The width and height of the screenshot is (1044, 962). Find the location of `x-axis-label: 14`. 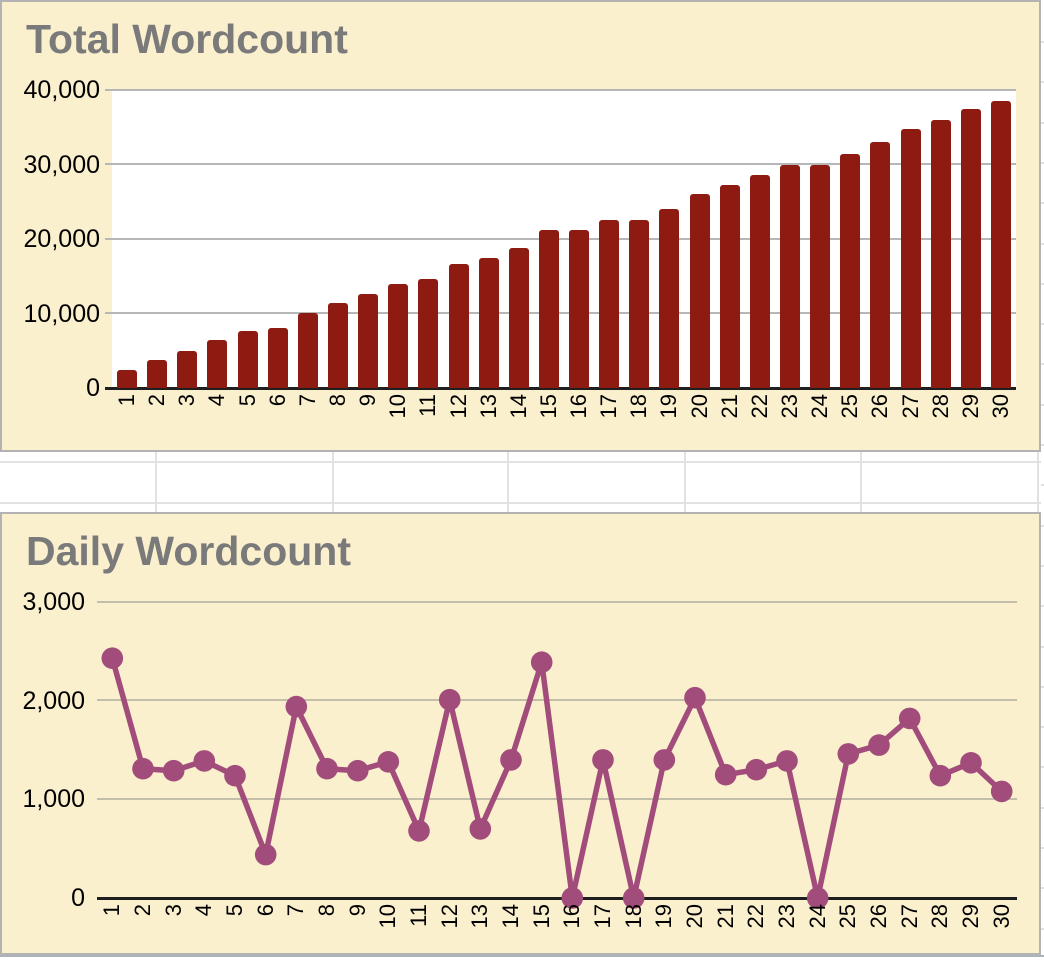

x-axis-label: 14 is located at coordinates (510, 916).